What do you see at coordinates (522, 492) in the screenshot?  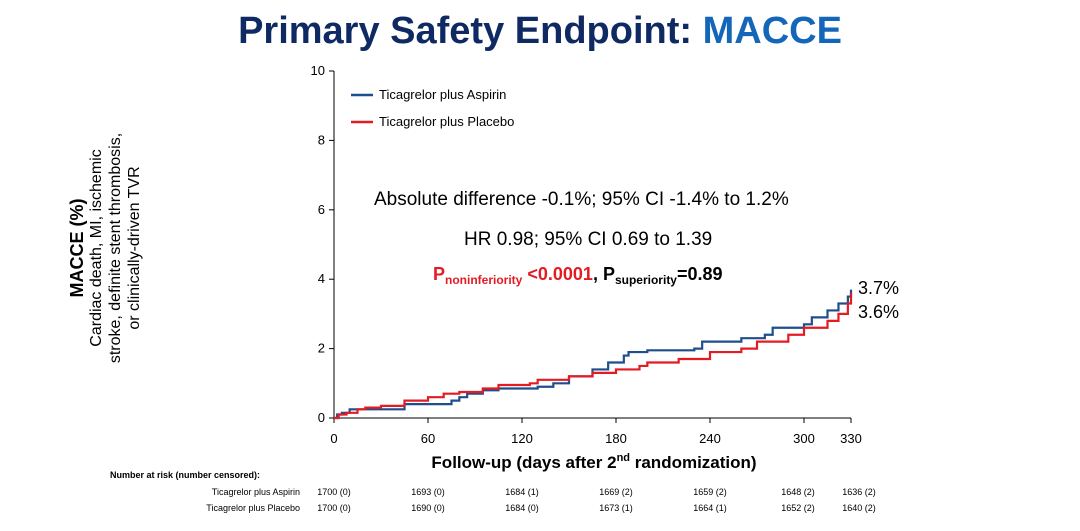 I see `risk-value-aspirin: 1684 (1)` at bounding box center [522, 492].